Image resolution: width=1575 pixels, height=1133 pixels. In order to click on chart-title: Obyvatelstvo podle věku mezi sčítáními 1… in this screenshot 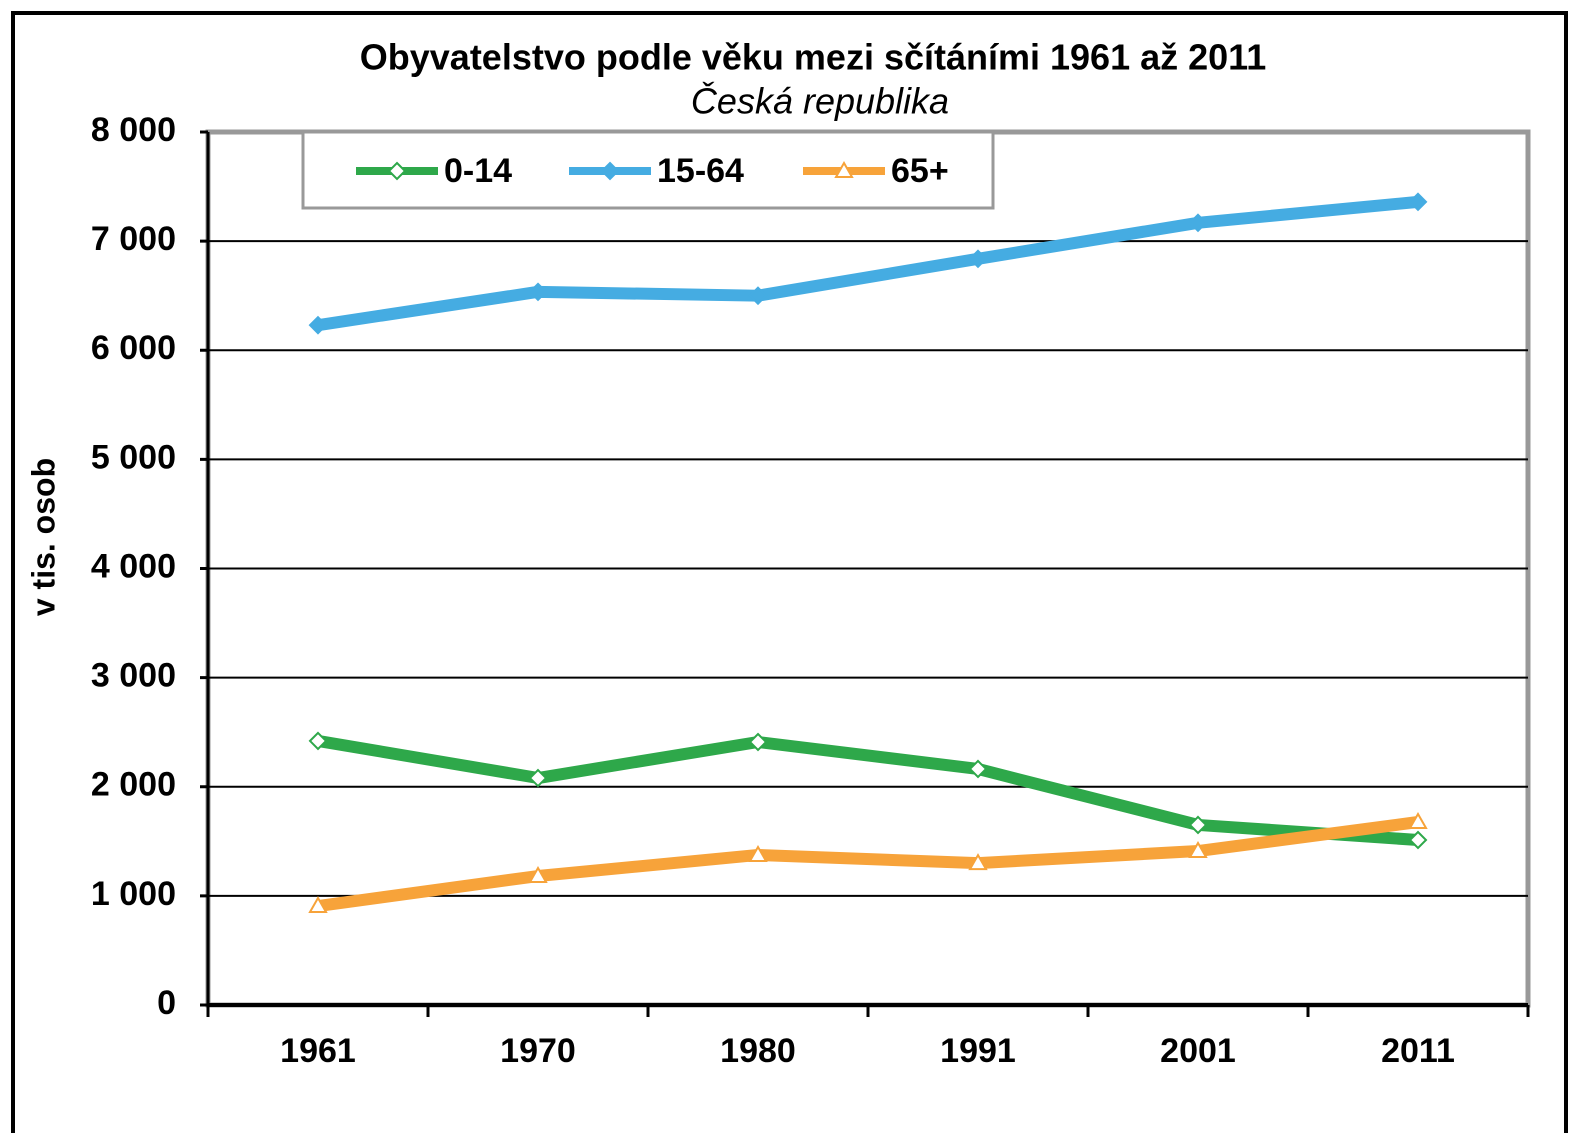, I will do `click(813, 57)`.